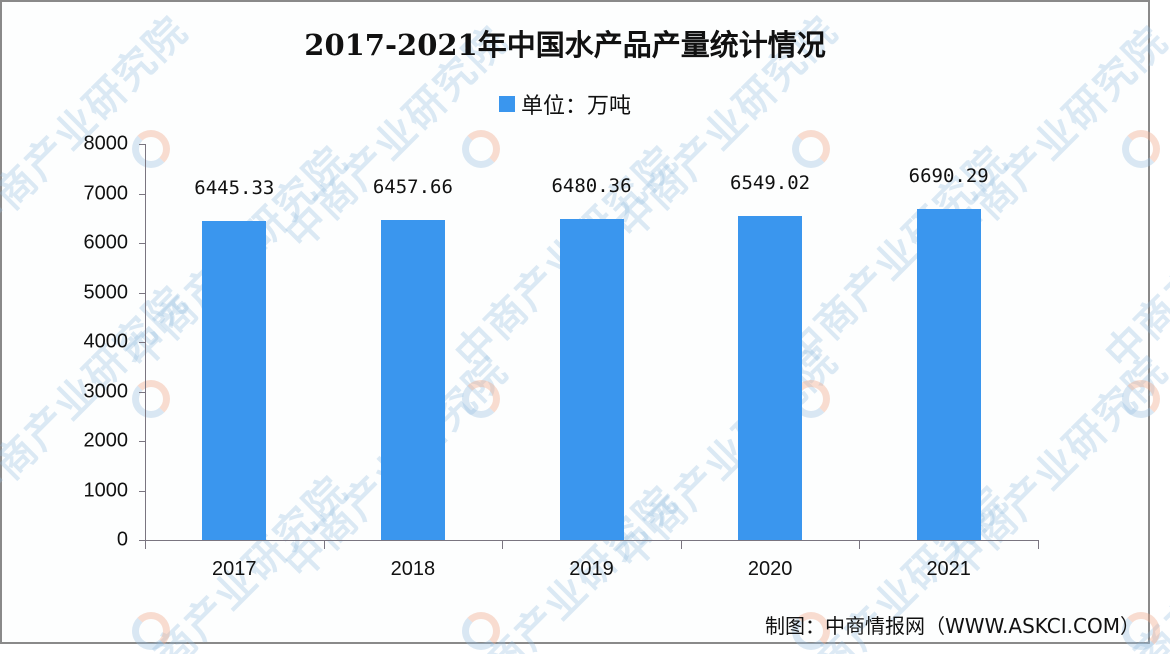 The height and width of the screenshot is (654, 1170). I want to click on x-tick-label: 2021, so click(948, 569).